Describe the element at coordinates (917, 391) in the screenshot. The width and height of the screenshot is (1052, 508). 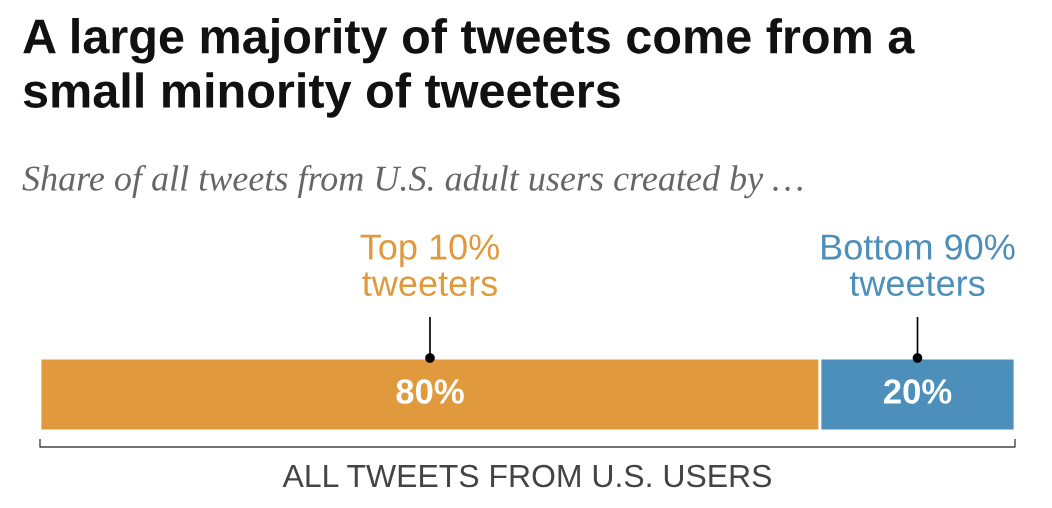
I see `data-label: 20%` at that location.